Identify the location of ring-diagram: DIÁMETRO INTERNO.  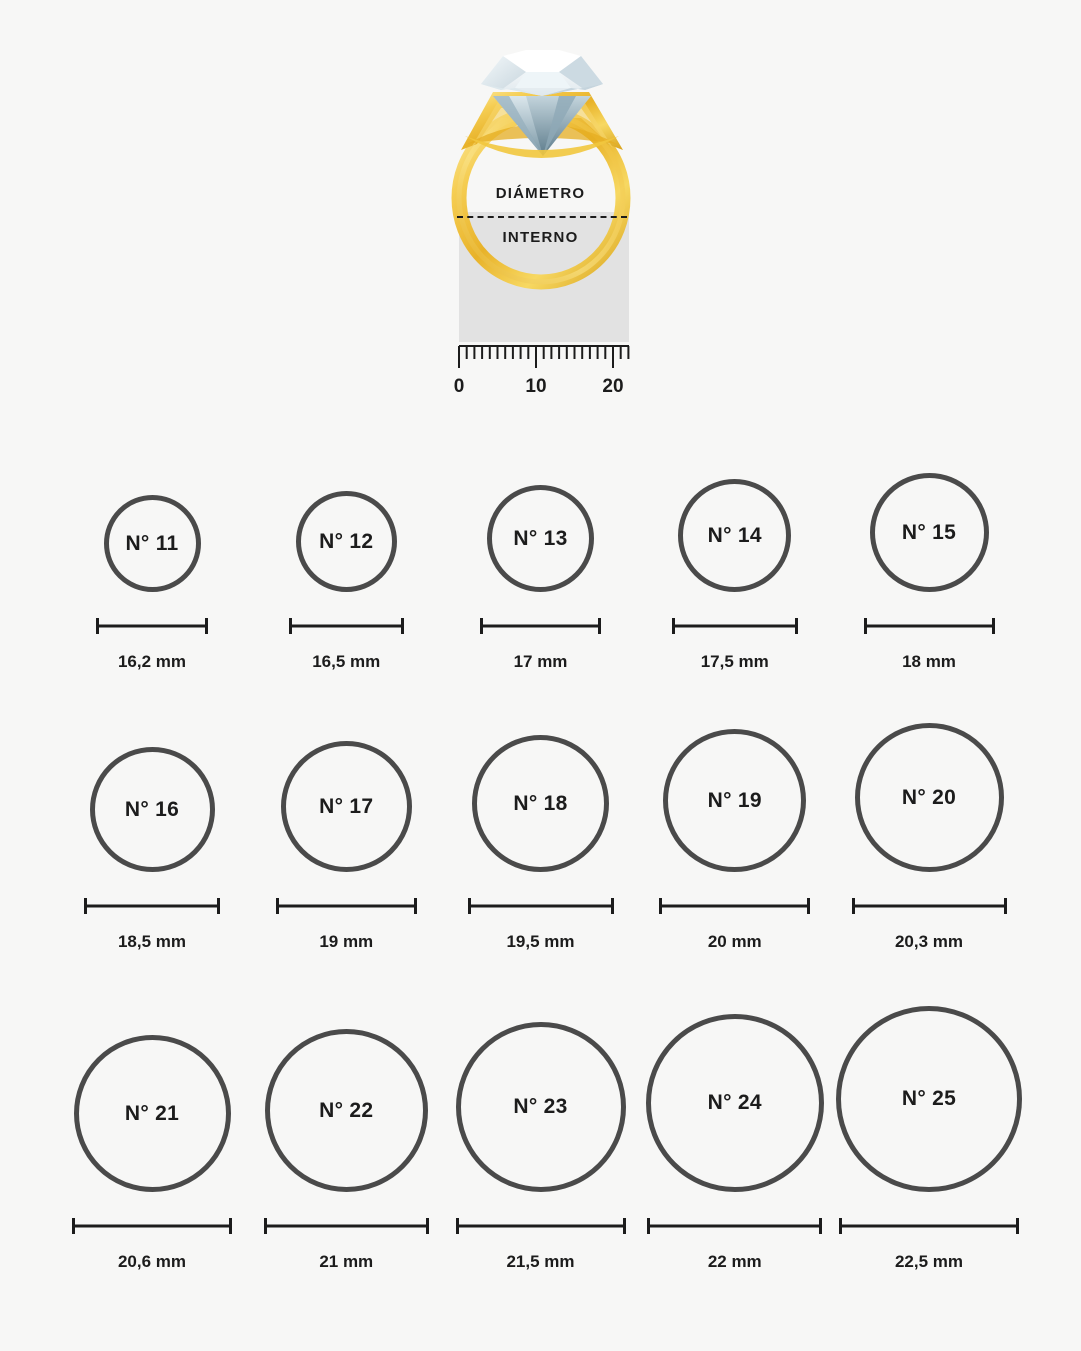
(541, 220).